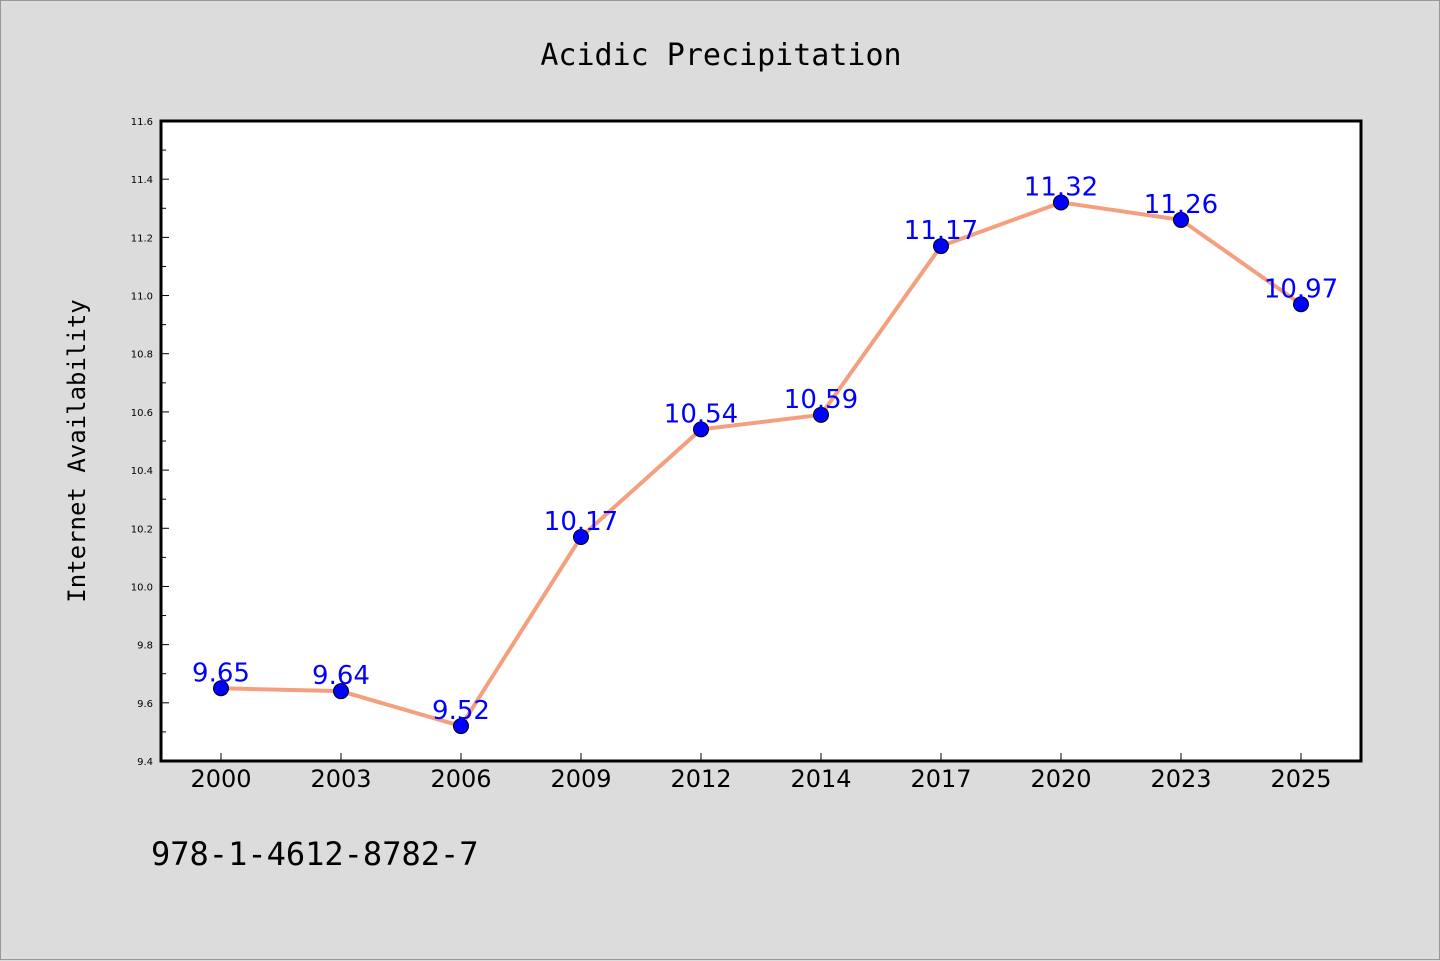 Image resolution: width=1440 pixels, height=961 pixels. What do you see at coordinates (142, 122) in the screenshot?
I see `y-tick-label: 11.6` at bounding box center [142, 122].